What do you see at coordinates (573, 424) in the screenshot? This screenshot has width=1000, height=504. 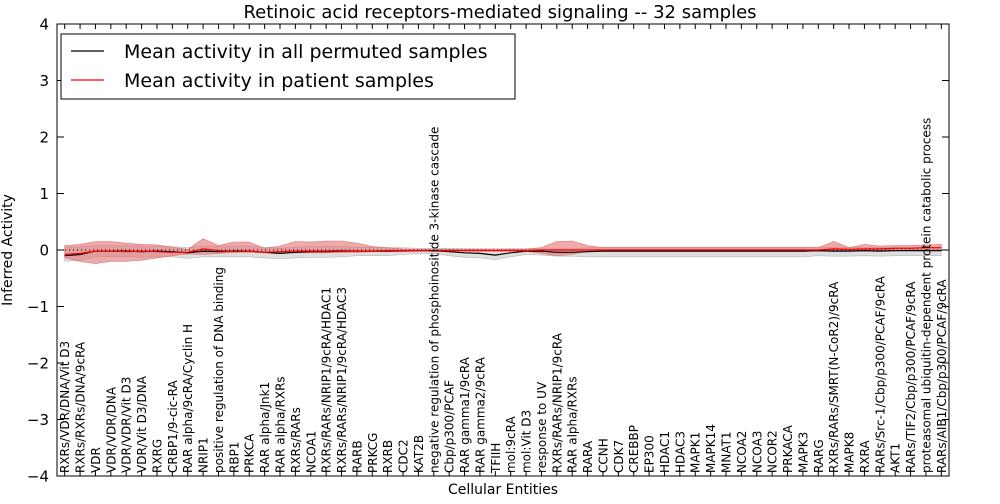 I see `x-tick-label: RAR alpha/RXRs` at bounding box center [573, 424].